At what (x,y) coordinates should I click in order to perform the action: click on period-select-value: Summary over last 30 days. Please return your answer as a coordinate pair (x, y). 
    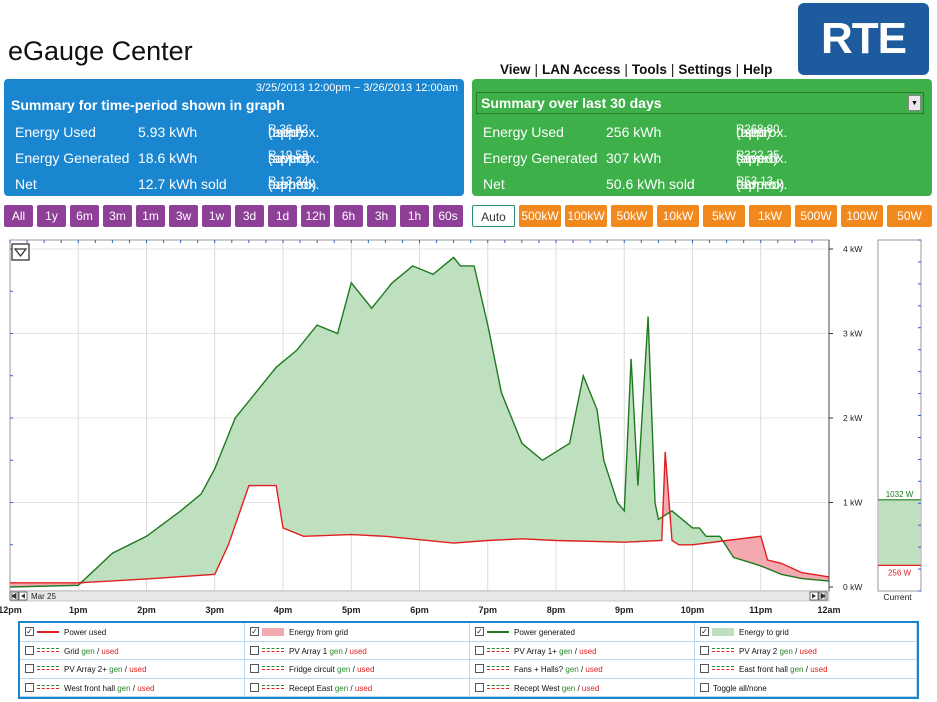
    Looking at the image, I should click on (571, 103).